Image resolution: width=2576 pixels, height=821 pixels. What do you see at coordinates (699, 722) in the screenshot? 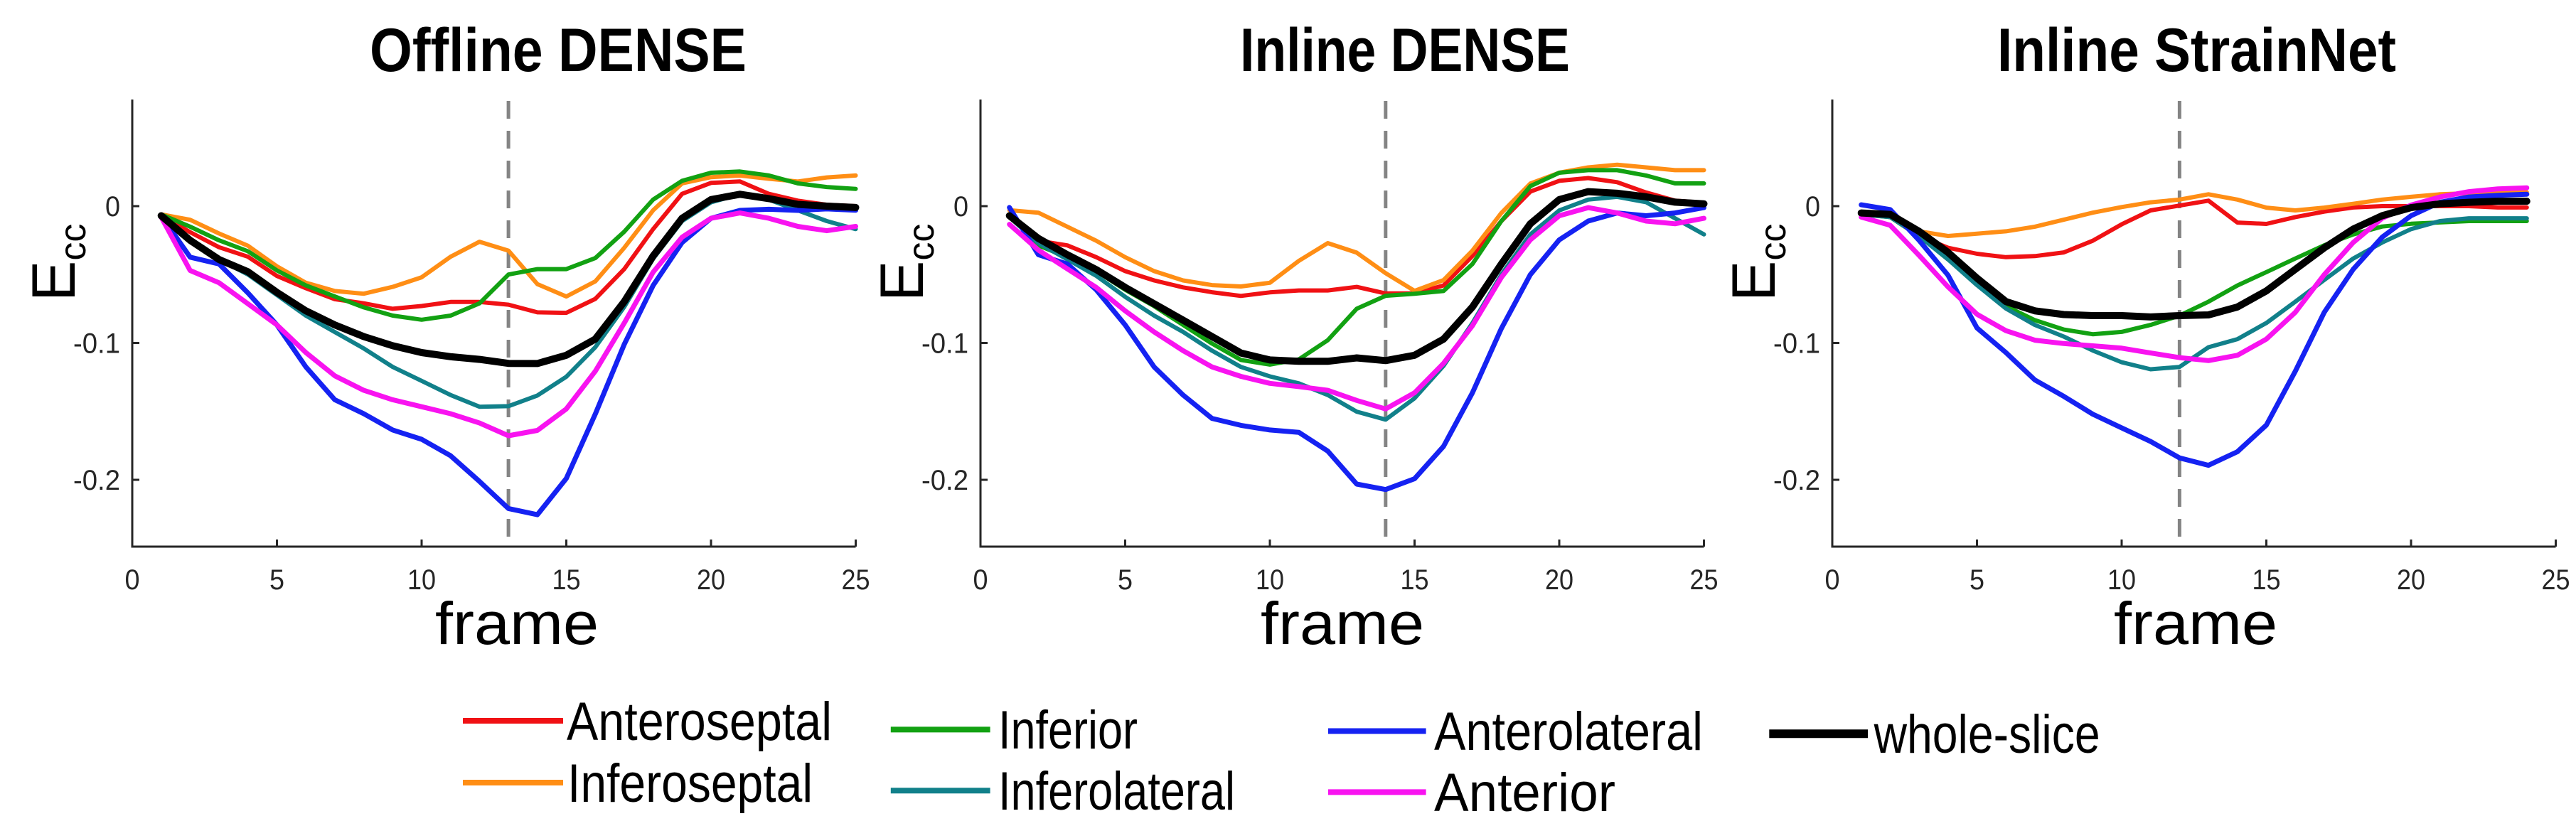
I see `svg-text: Anteroseptal` at bounding box center [699, 722].